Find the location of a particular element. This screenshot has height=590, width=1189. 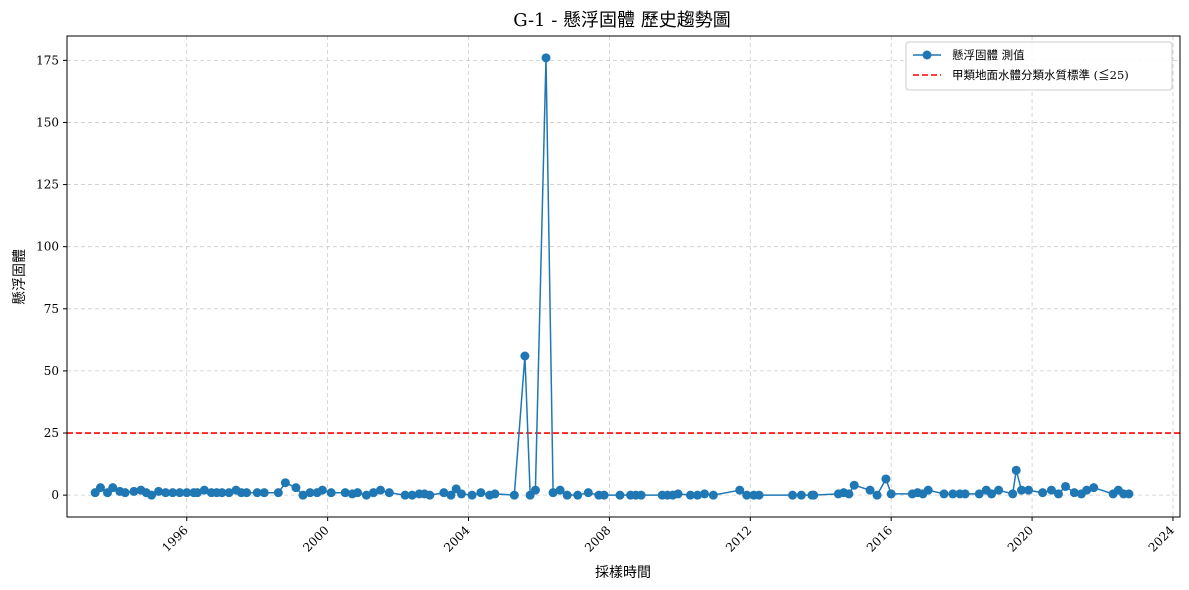

y-tick-label: 25 is located at coordinates (51, 433).